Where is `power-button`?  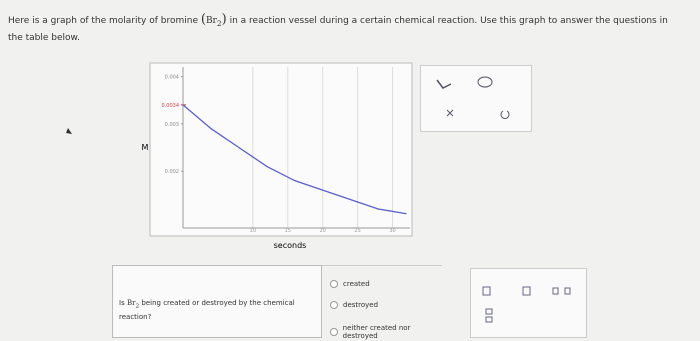
power-button is located at coordinates (526, 291).